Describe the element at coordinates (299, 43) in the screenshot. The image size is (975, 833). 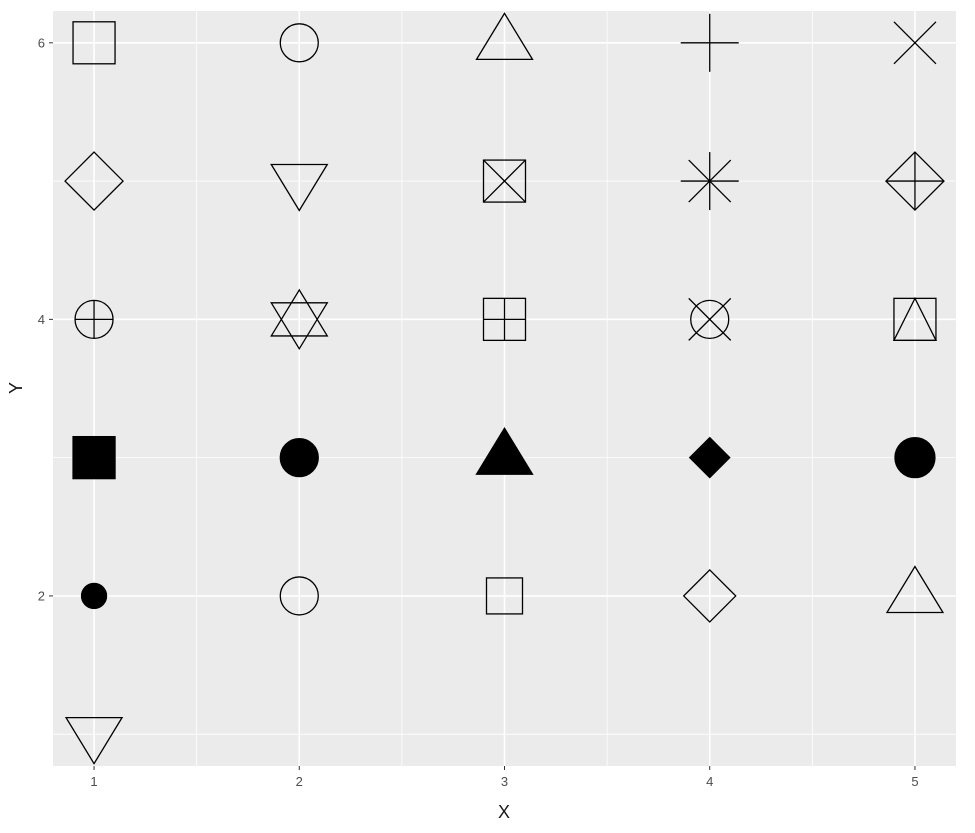
I see `open-circle-point` at that location.